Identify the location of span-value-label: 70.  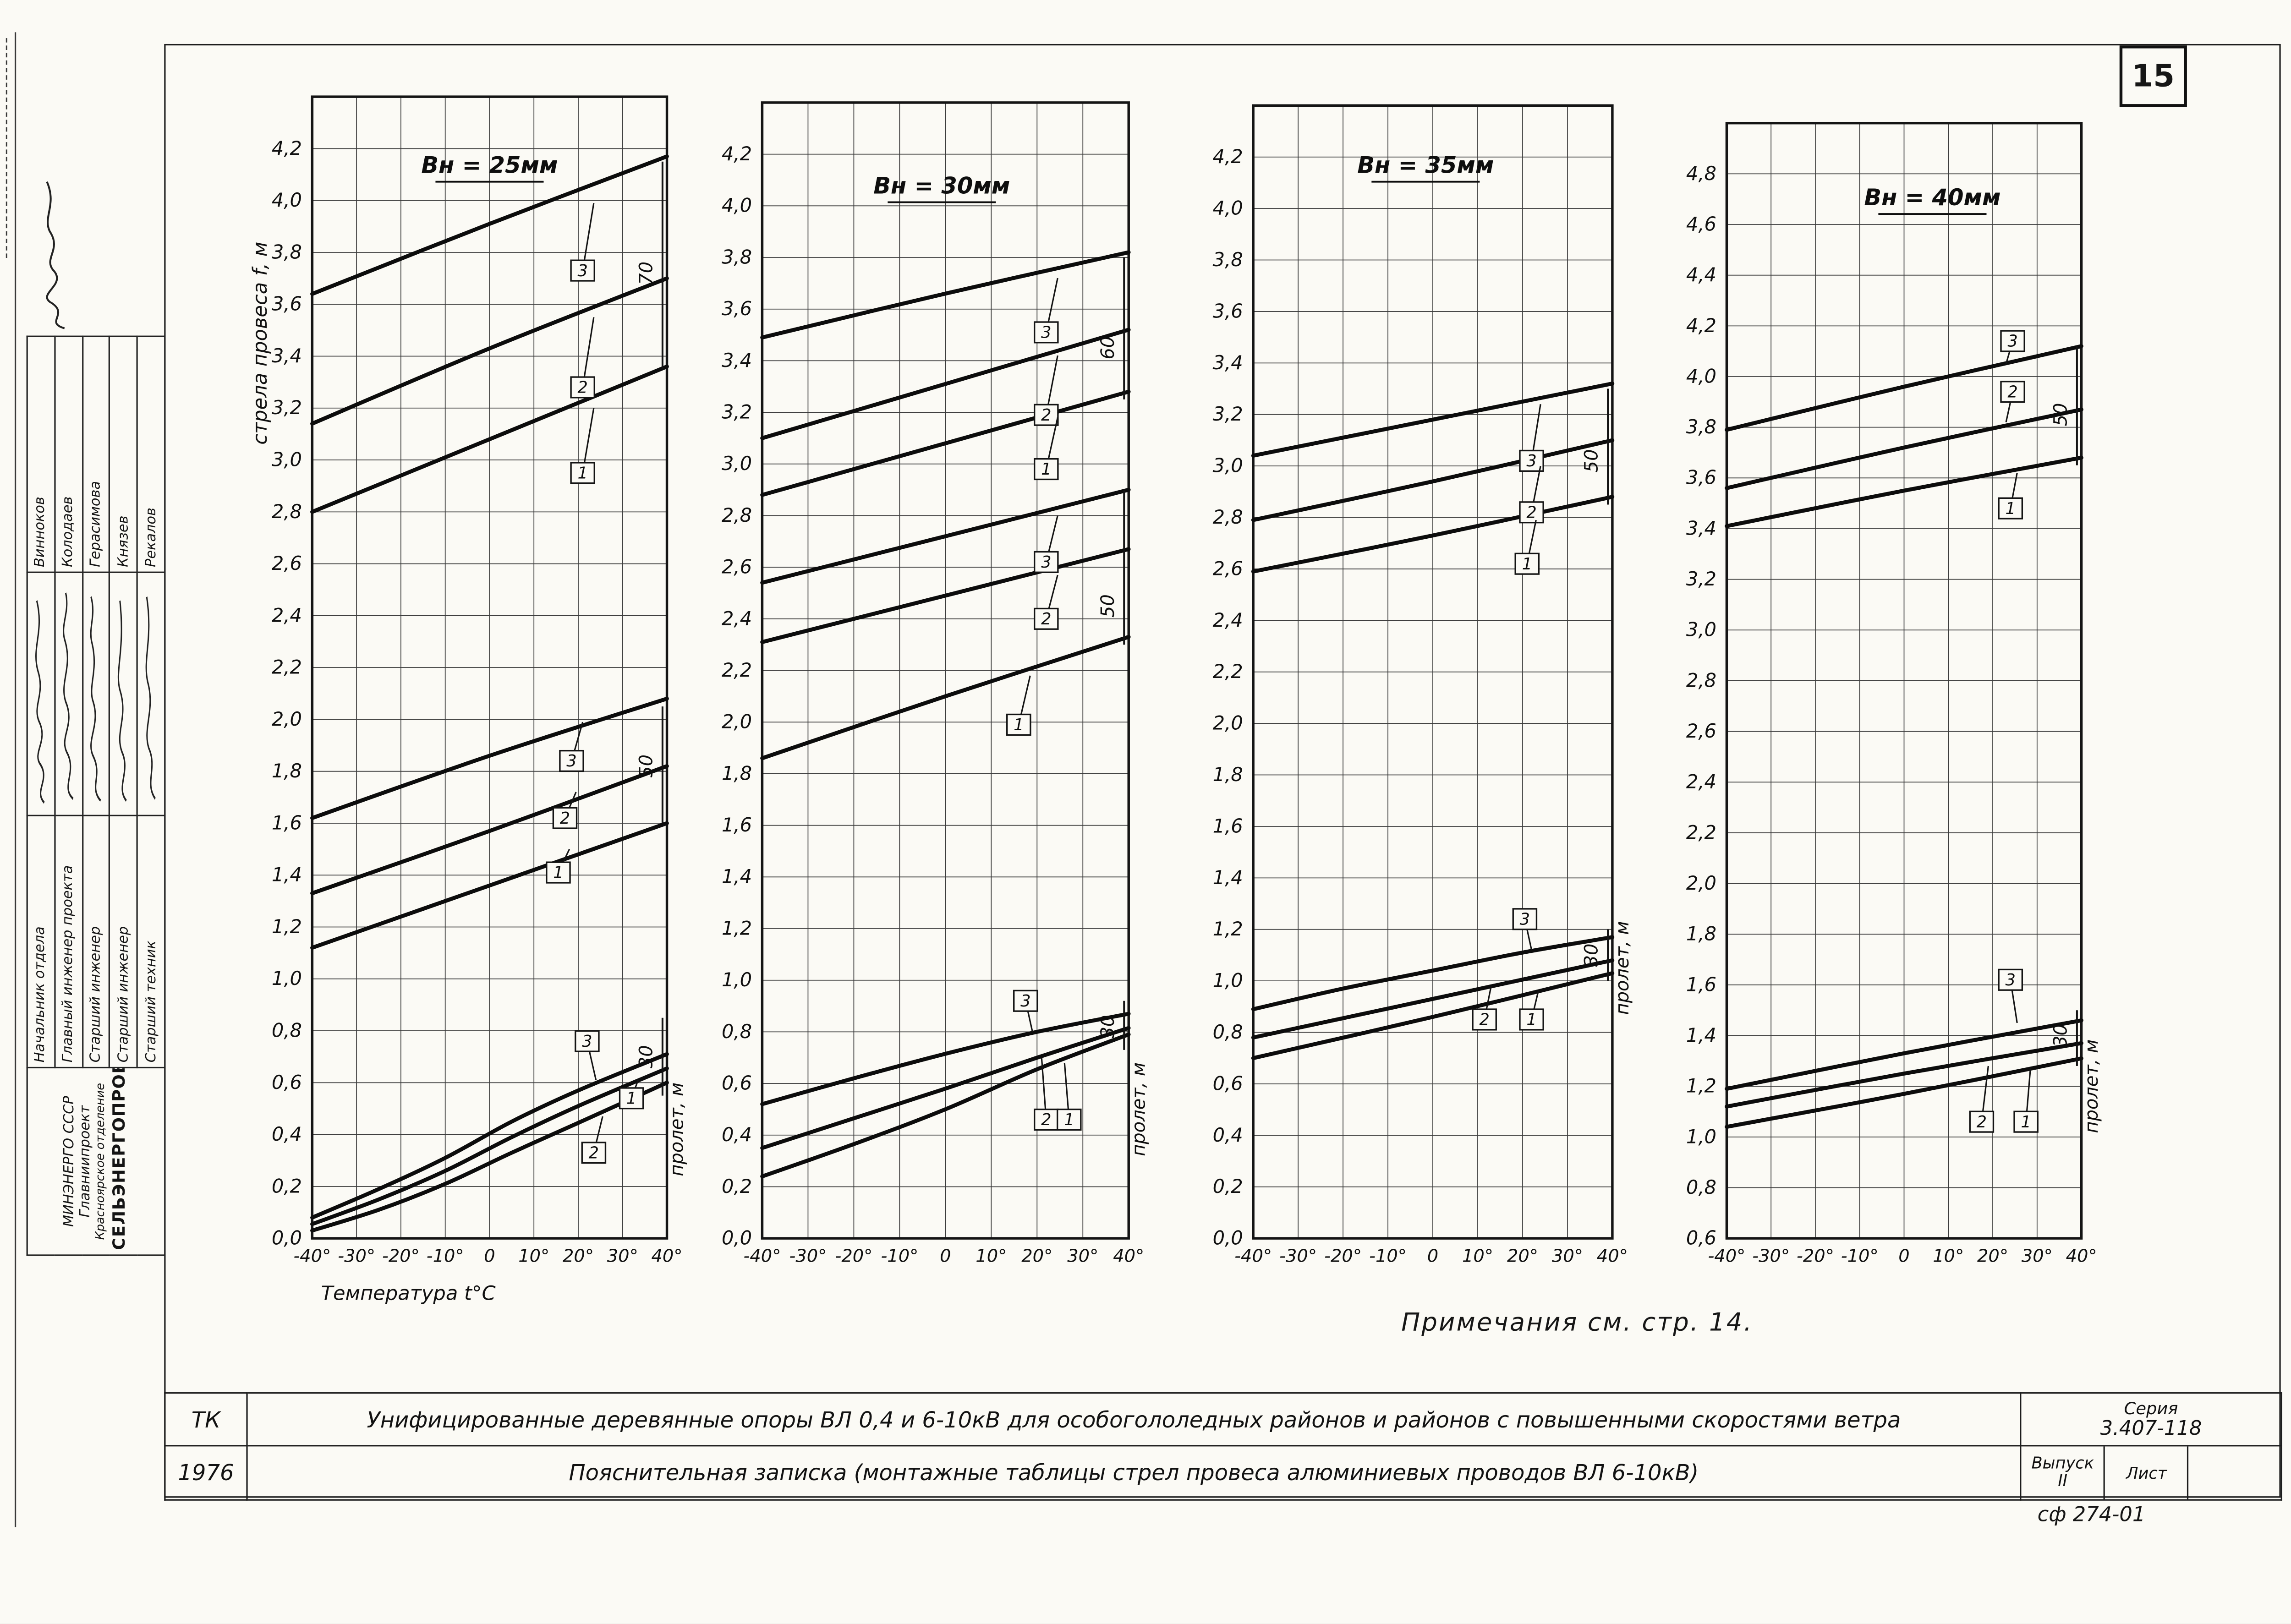
(646, 273).